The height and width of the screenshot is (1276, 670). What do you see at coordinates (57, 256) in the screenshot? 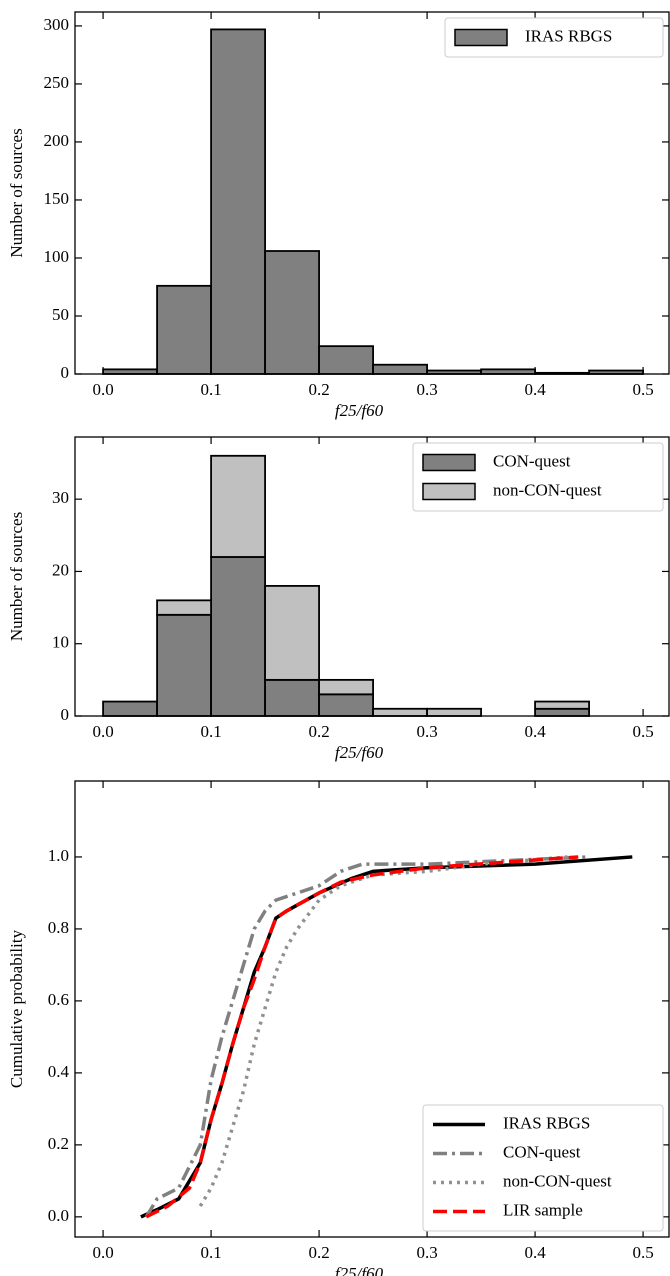
I see `y-tick-label: 100` at bounding box center [57, 256].